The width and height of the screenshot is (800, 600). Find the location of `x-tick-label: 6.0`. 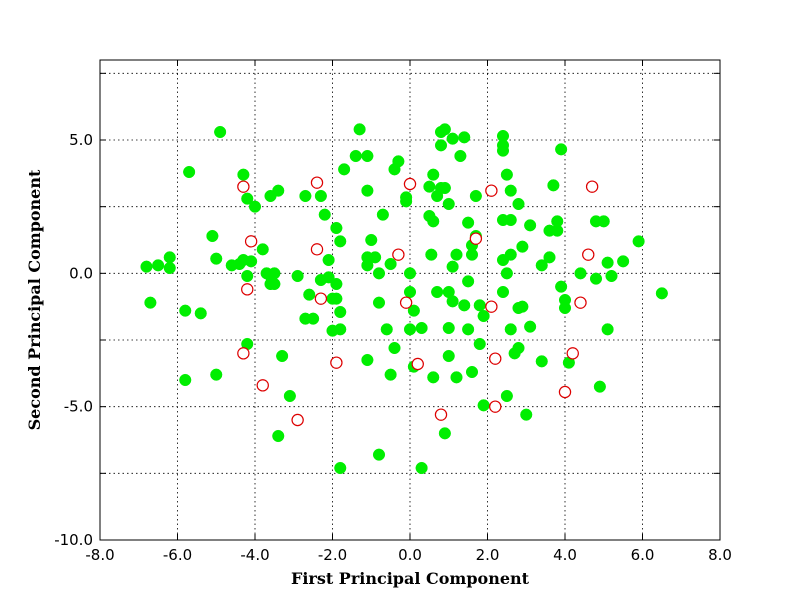

x-tick-label: 6.0 is located at coordinates (643, 555).